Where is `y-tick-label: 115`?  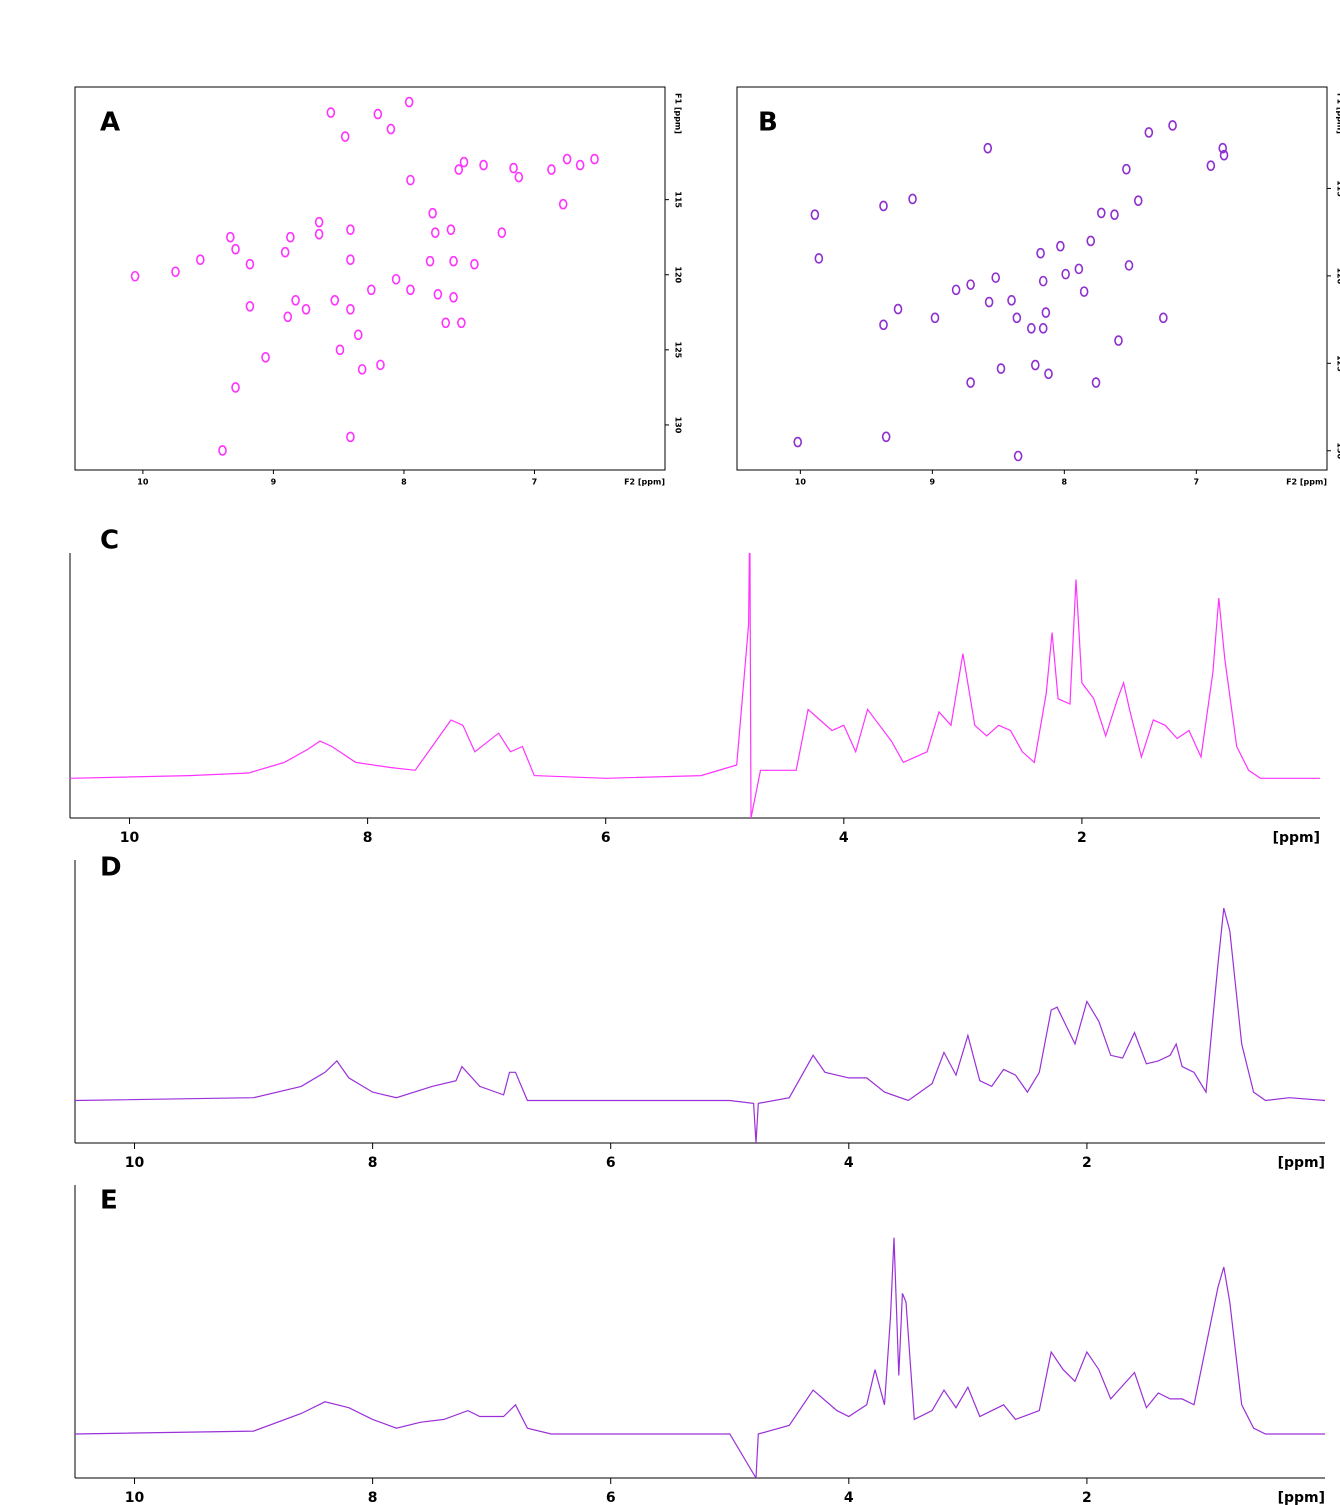 y-tick-label: 115 is located at coordinates (678, 199).